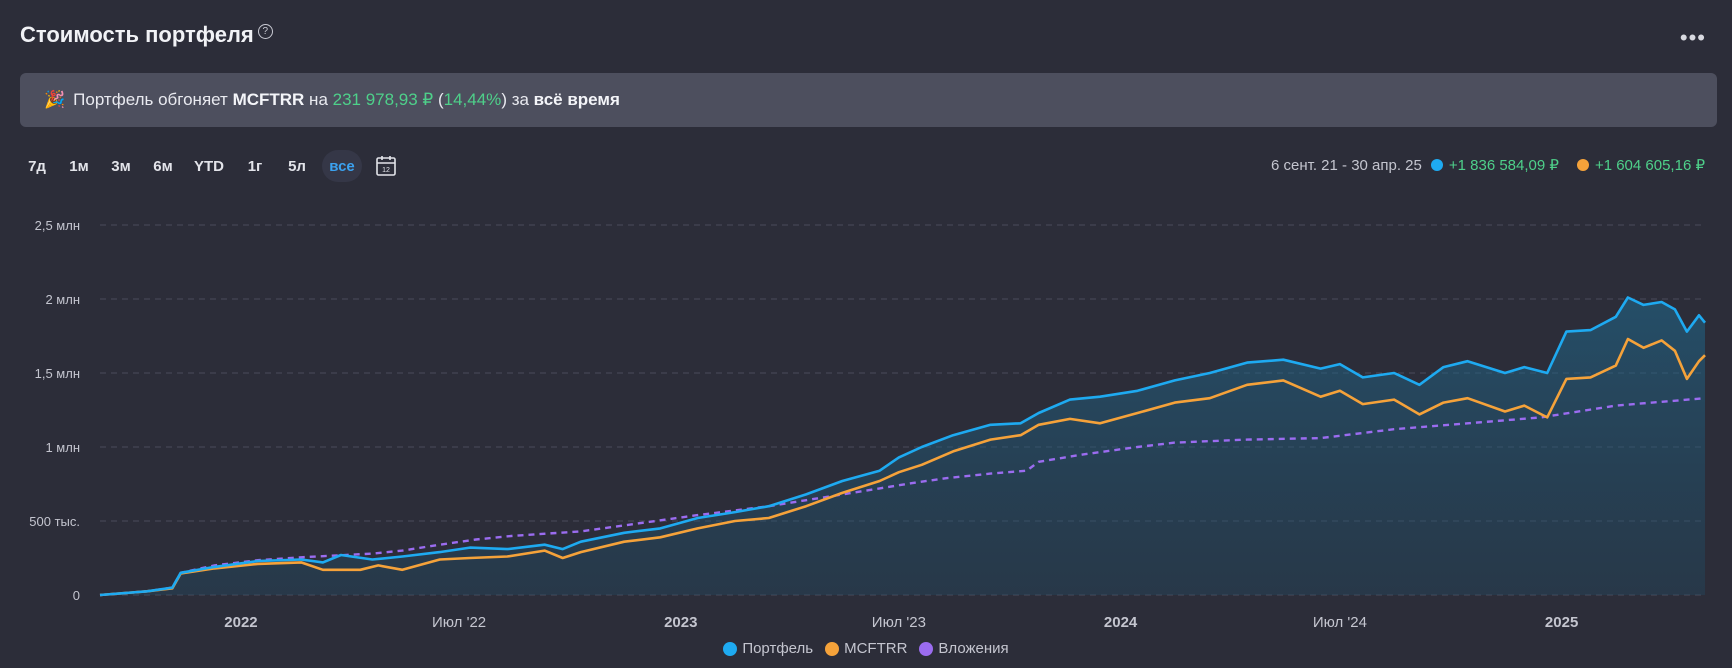 The width and height of the screenshot is (1732, 668). What do you see at coordinates (1121, 622) in the screenshot?
I see `x-tick-label: 2024` at bounding box center [1121, 622].